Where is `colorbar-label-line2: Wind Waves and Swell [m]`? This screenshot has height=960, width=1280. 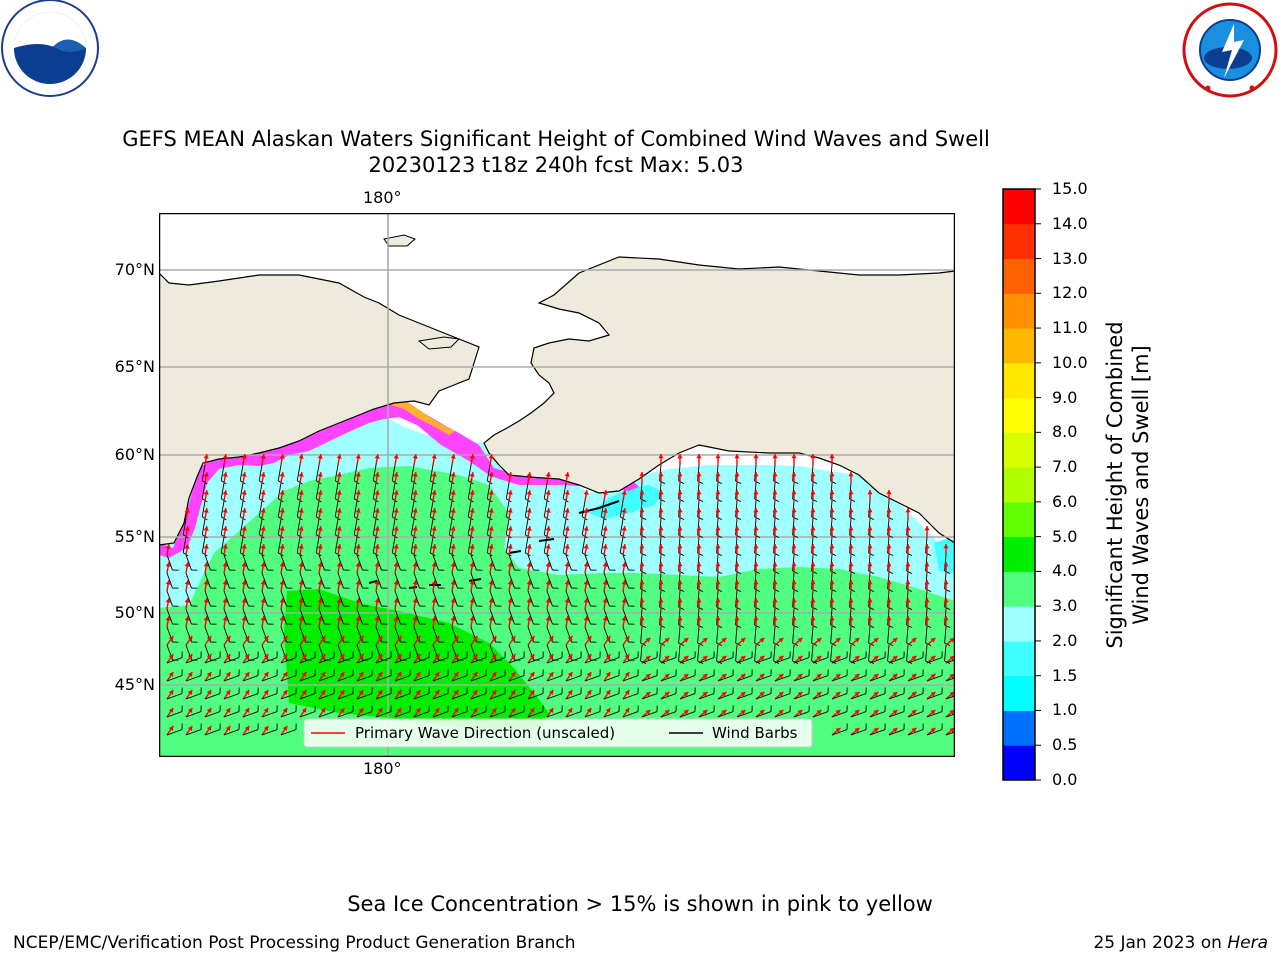
colorbar-label-line2: Wind Waves and Swell [m] is located at coordinates (1141, 485).